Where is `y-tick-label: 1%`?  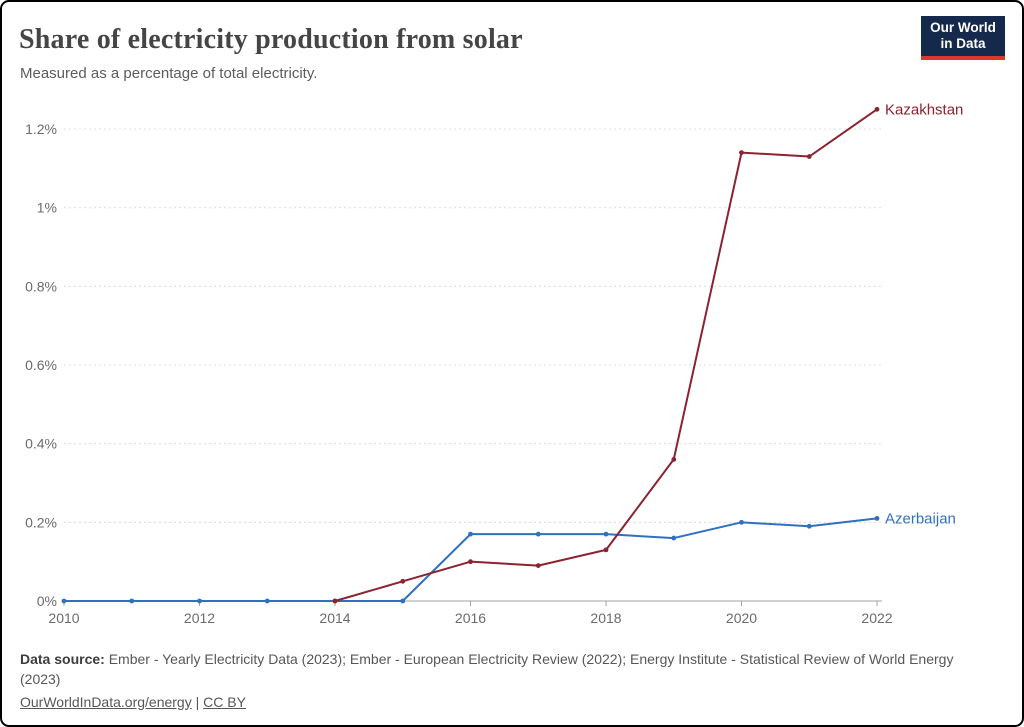 y-tick-label: 1% is located at coordinates (47, 208).